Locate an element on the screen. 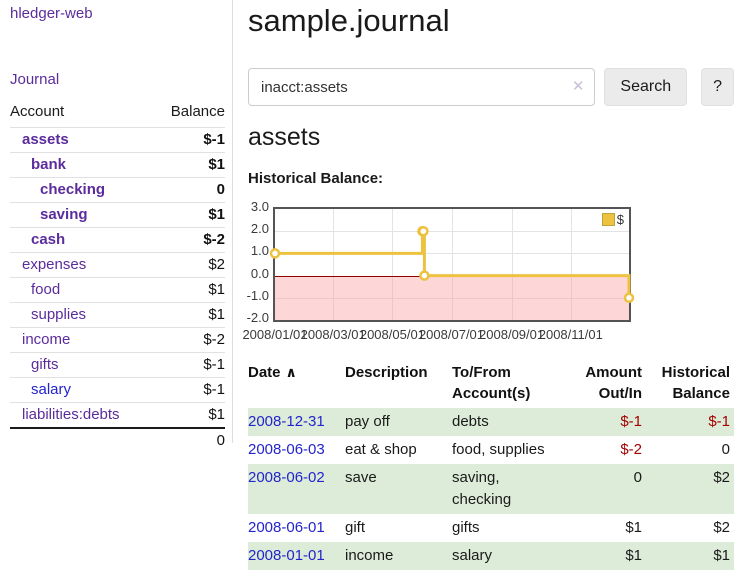 The width and height of the screenshot is (742, 582). search-button: Search is located at coordinates (646, 87).